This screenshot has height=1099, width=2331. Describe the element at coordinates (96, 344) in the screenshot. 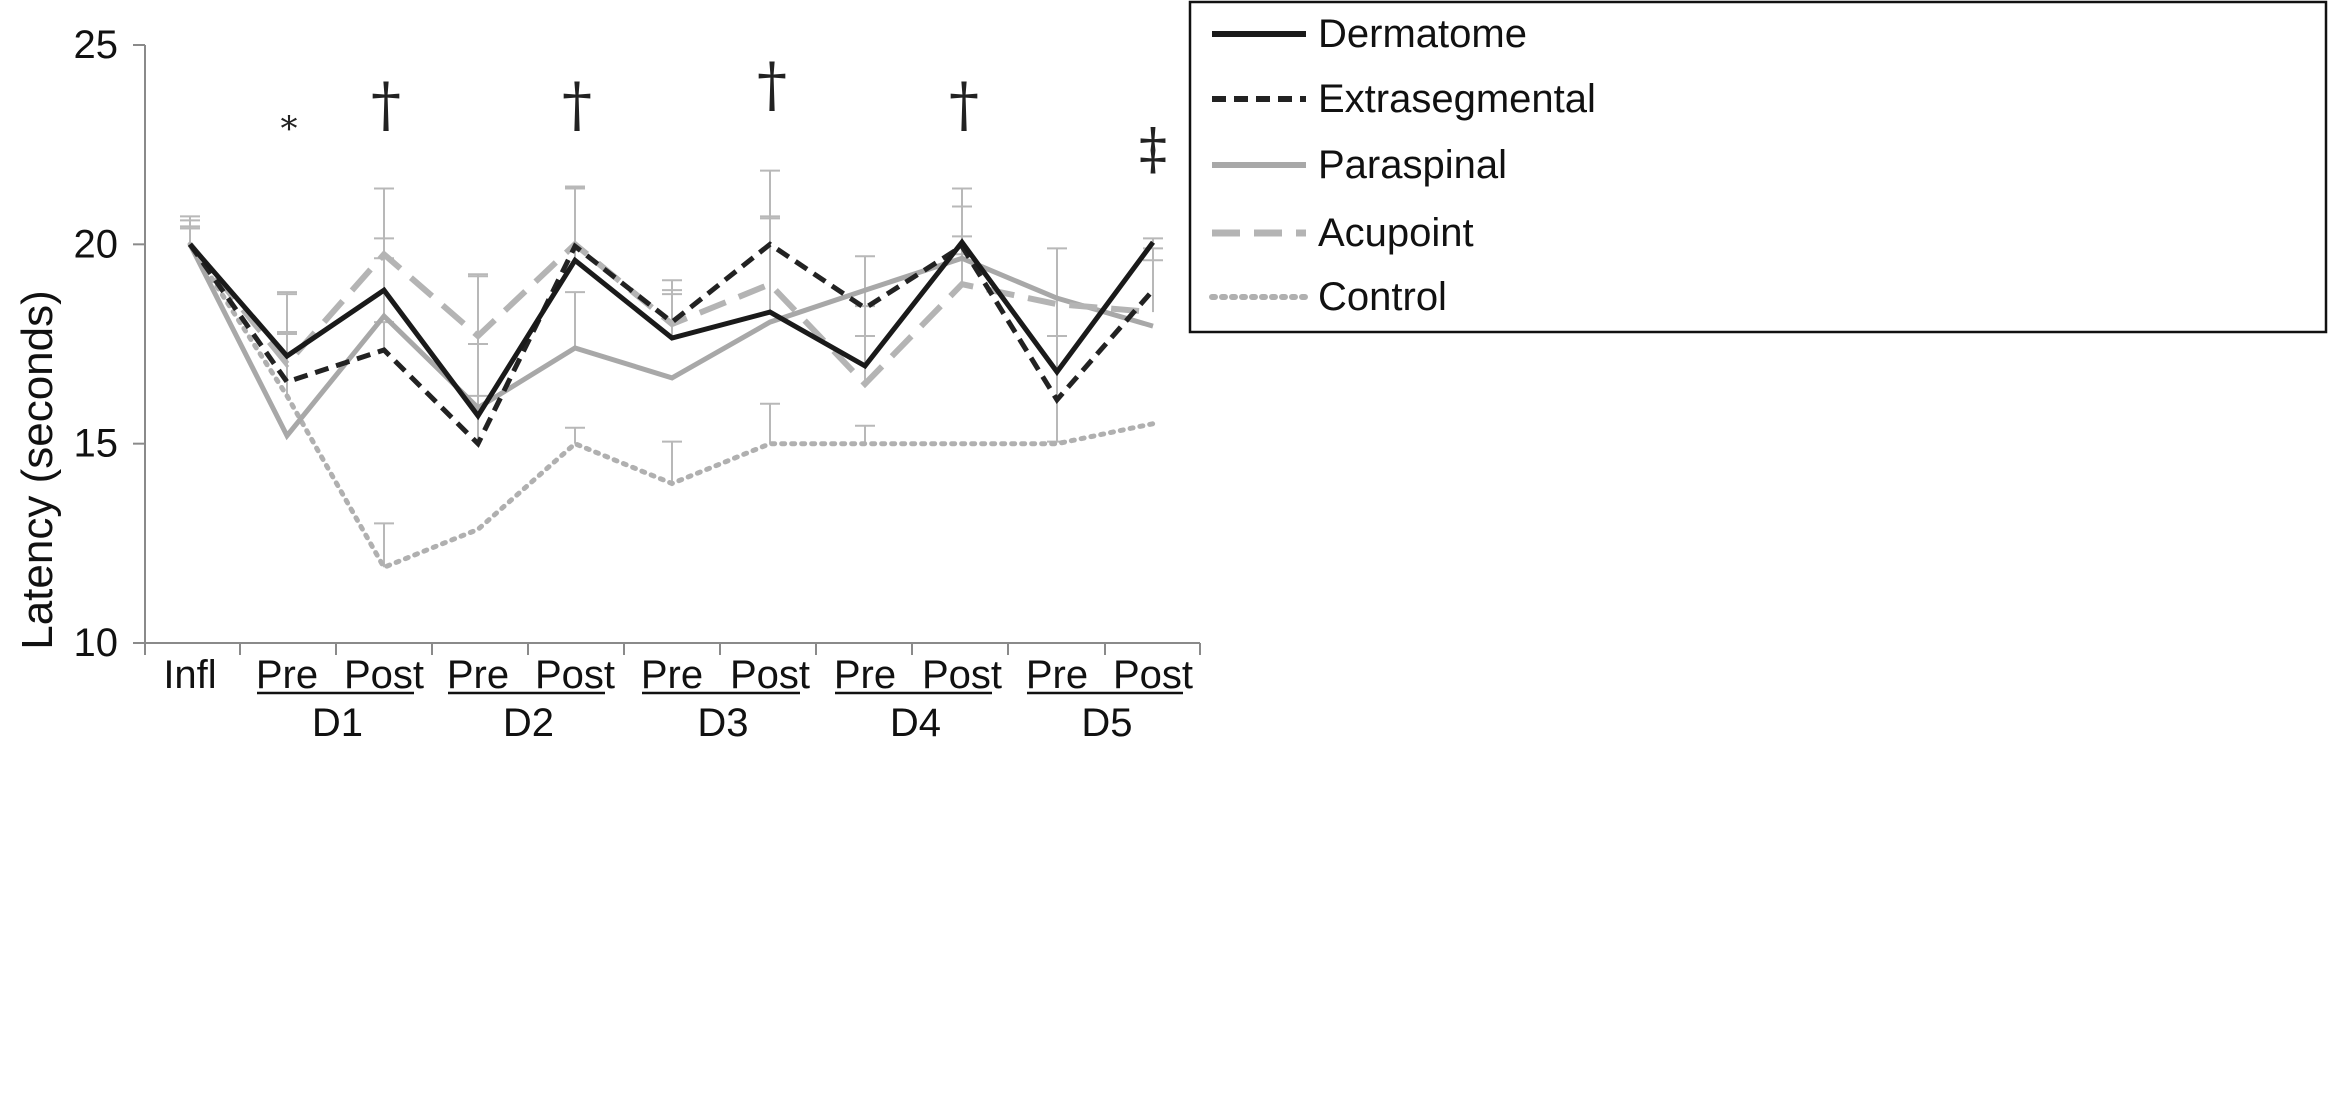

I see `y-axis-labels: 10 15 20 25` at that location.